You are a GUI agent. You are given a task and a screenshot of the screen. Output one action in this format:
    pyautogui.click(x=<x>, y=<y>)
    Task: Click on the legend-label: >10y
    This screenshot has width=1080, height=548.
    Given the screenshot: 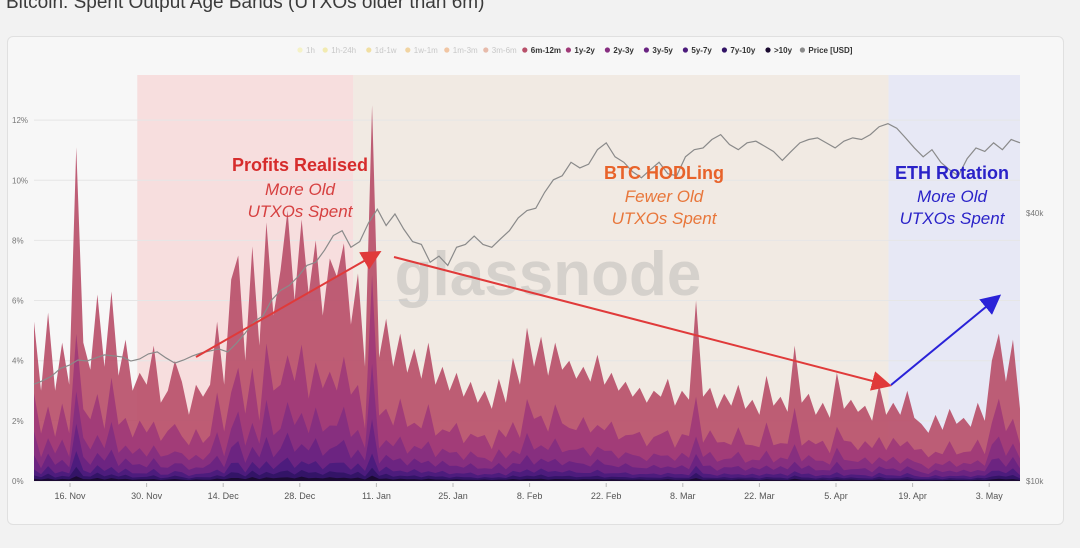 What is the action you would take?
    pyautogui.click(x=783, y=50)
    